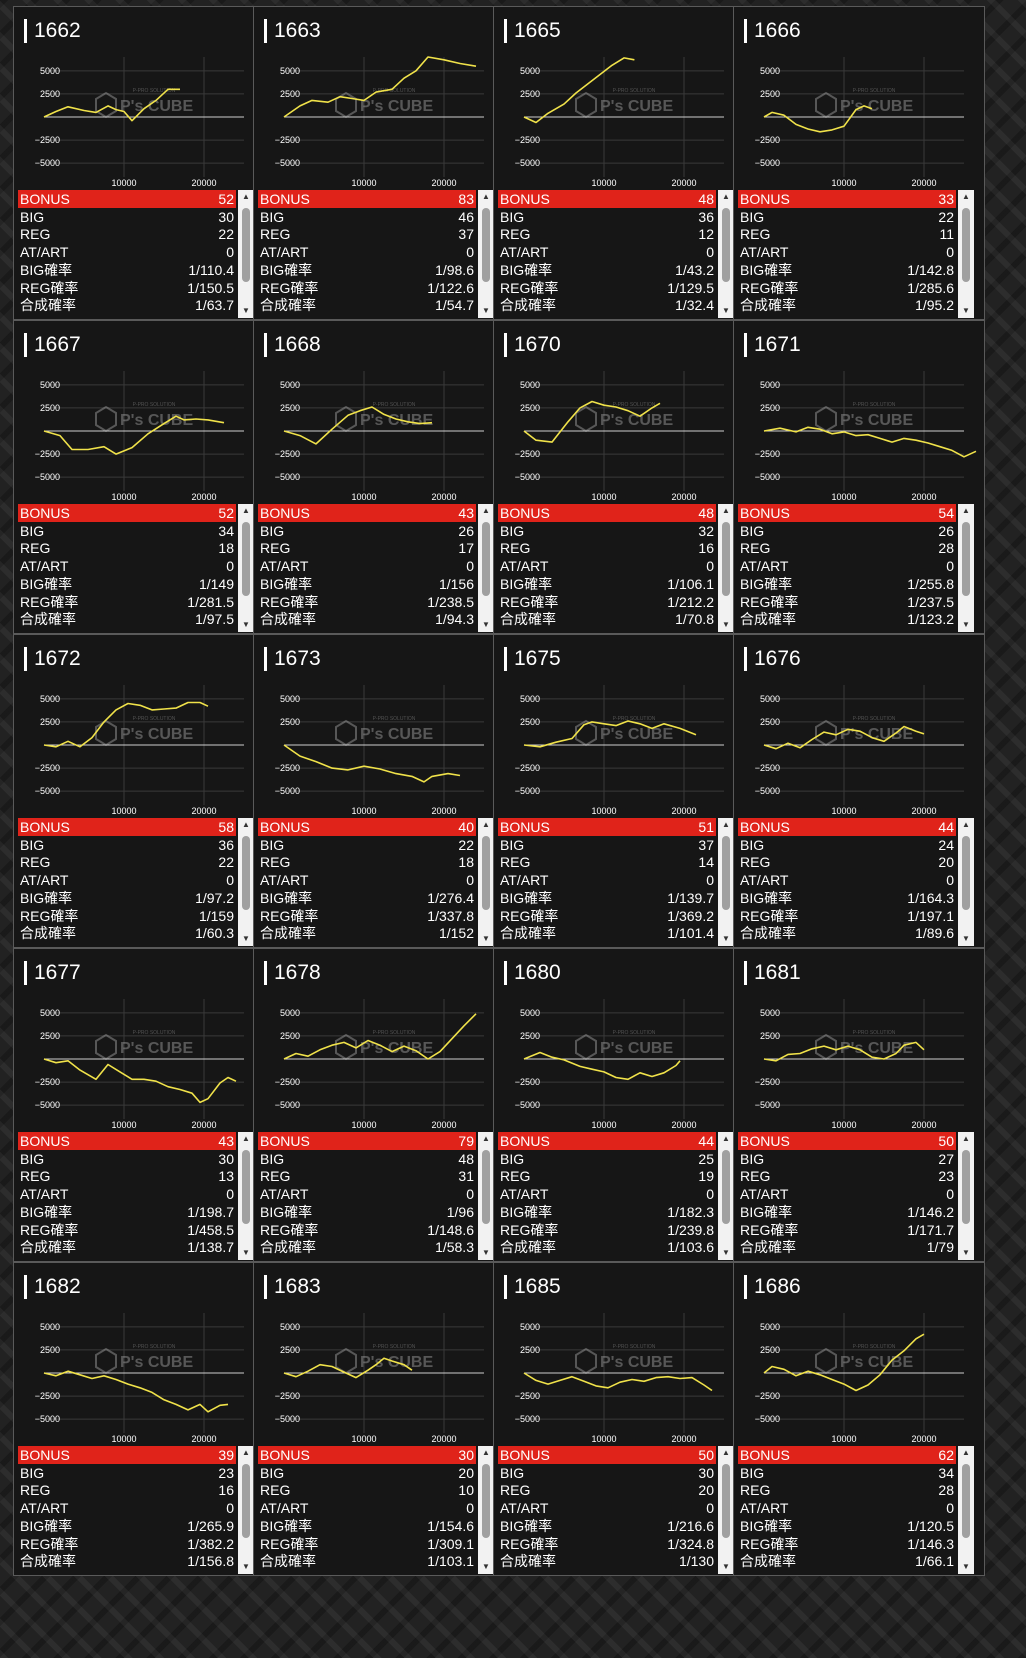 The width and height of the screenshot is (1026, 1658). I want to click on machine-number: 1683, so click(297, 1286).